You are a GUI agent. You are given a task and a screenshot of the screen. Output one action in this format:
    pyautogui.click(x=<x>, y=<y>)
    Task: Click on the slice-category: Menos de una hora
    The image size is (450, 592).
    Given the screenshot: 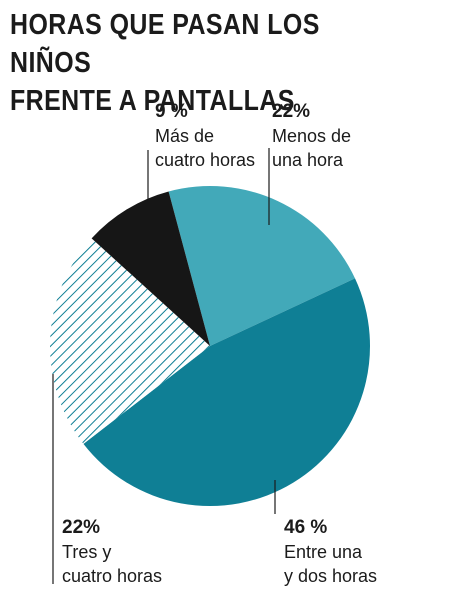 What is the action you would take?
    pyautogui.click(x=312, y=148)
    